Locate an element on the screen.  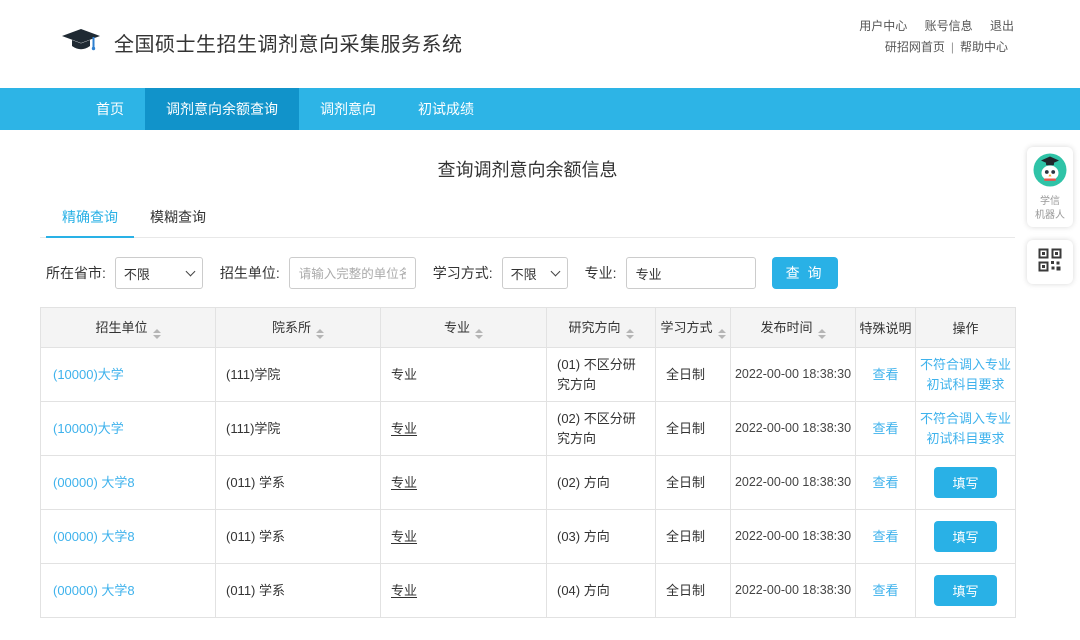
major-label: 专业: is located at coordinates (600, 273).